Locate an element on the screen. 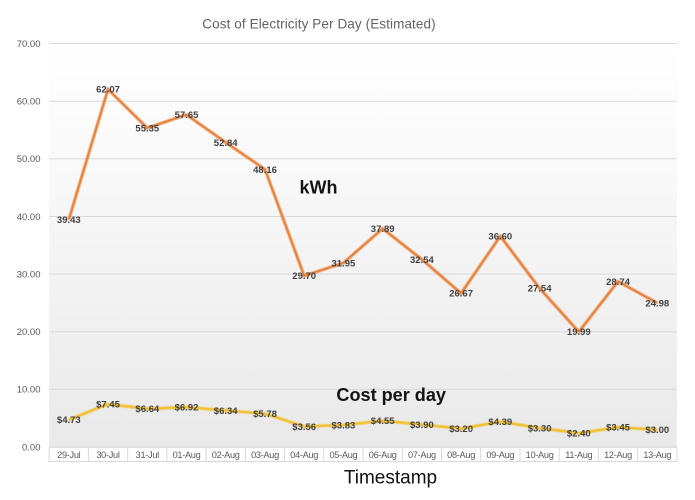  svg-text: 10.00 is located at coordinates (29, 390).